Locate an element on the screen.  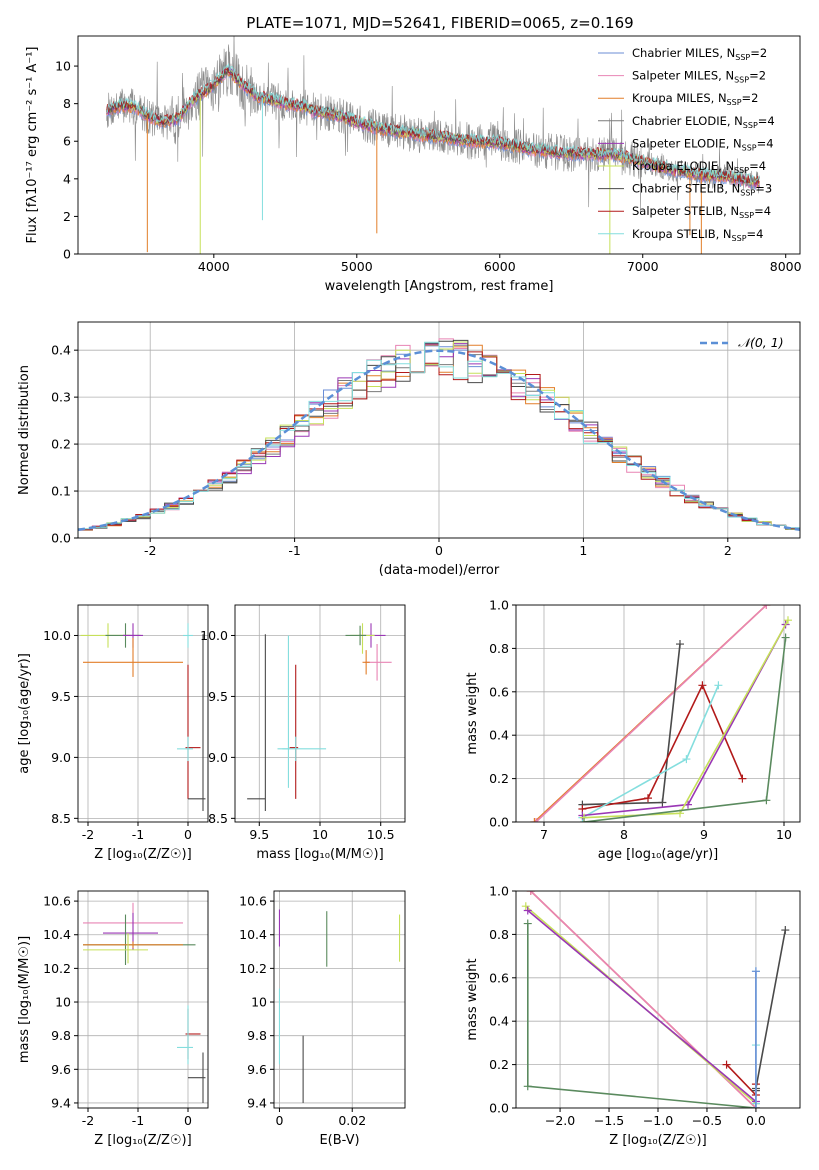
x-tick-label: 6000 is located at coordinates (500, 266).